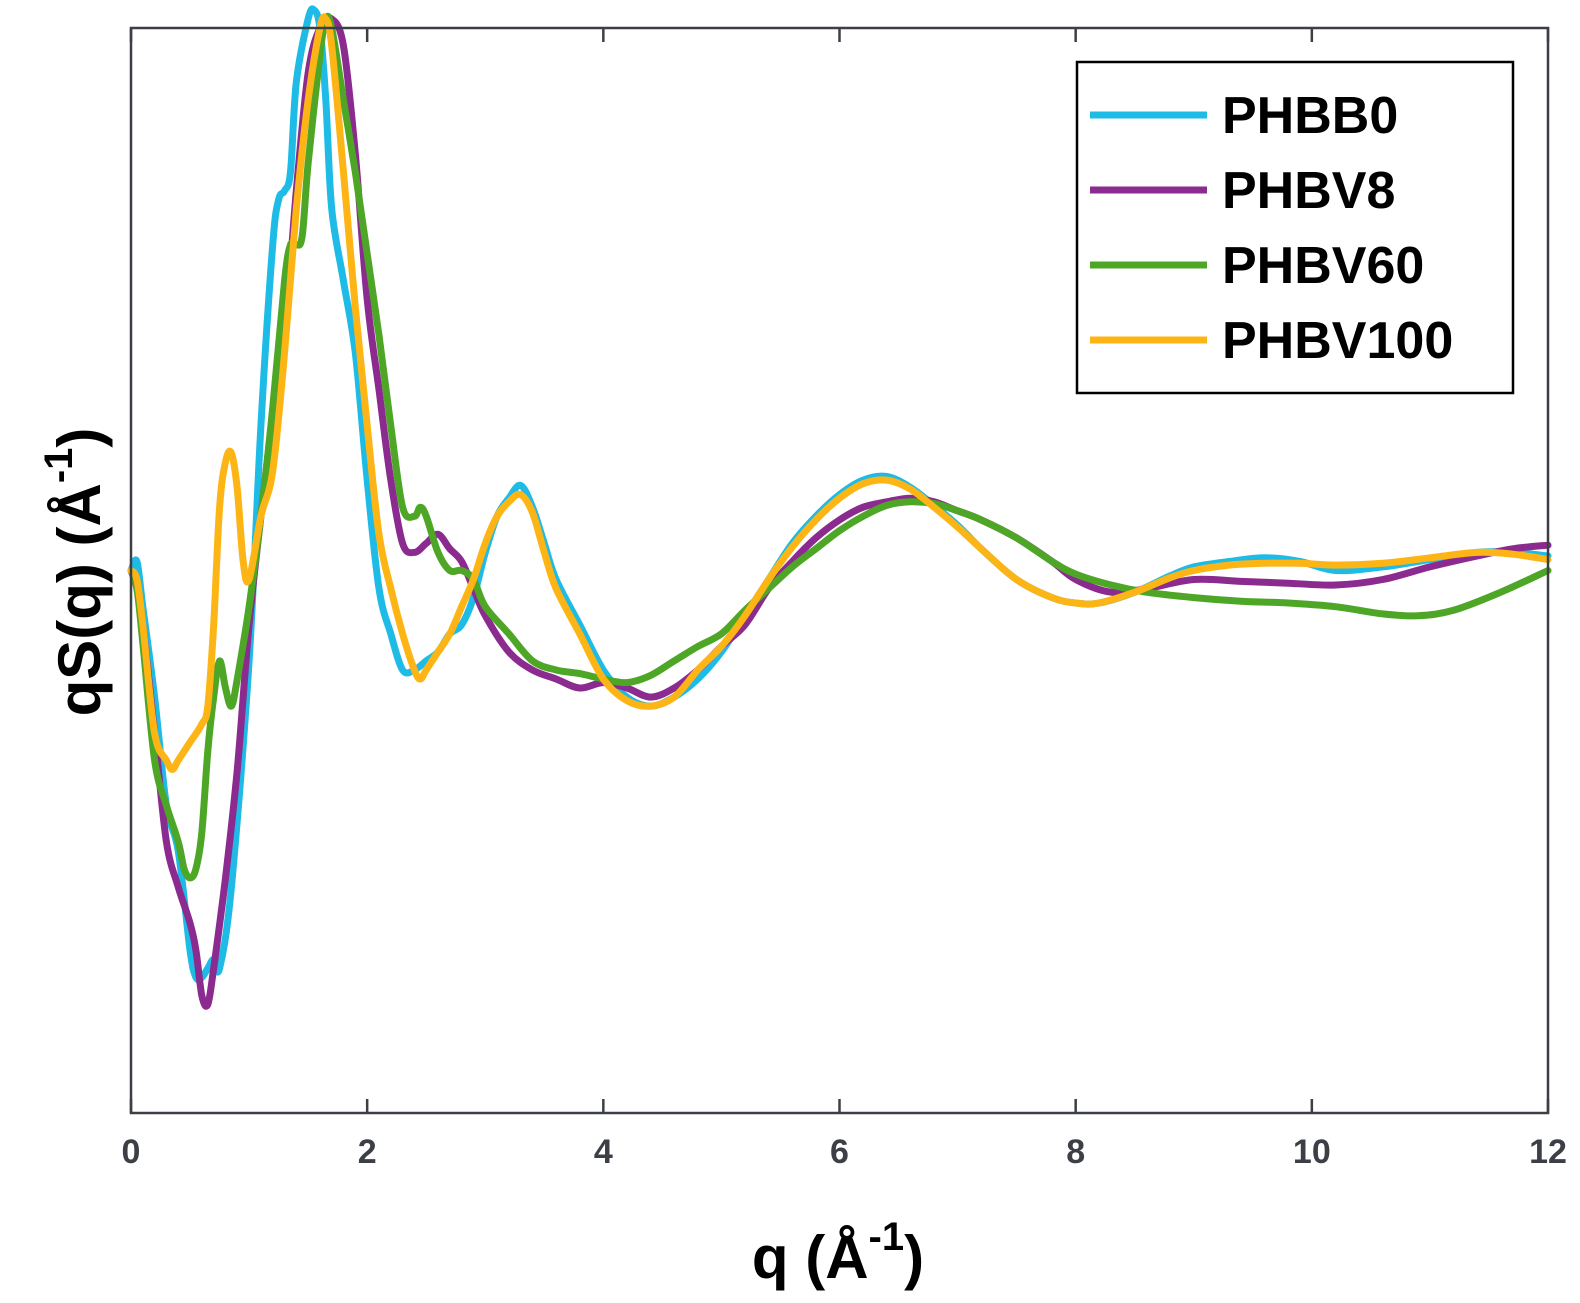  I want to click on legend: PHBB0 PHBV8 PHBV60 PHBV100, so click(1295, 227).